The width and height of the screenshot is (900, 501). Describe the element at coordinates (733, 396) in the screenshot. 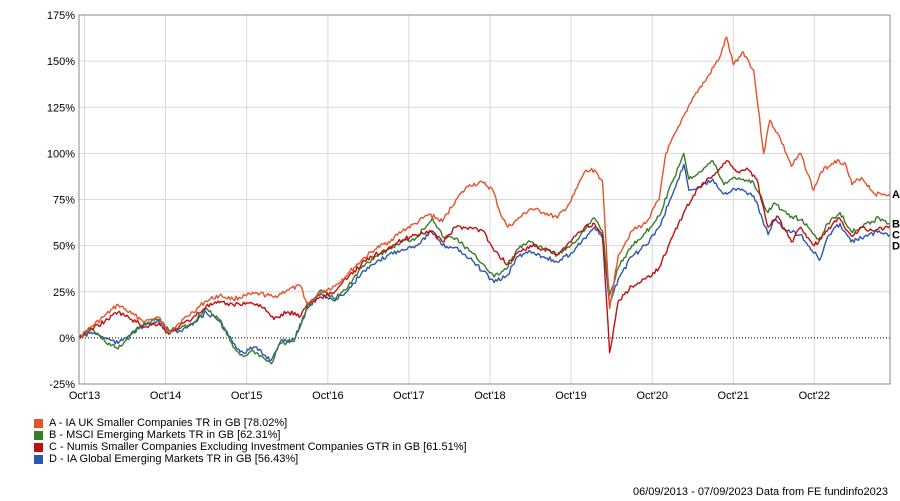

I see `x-tick-label: Oct'21` at that location.